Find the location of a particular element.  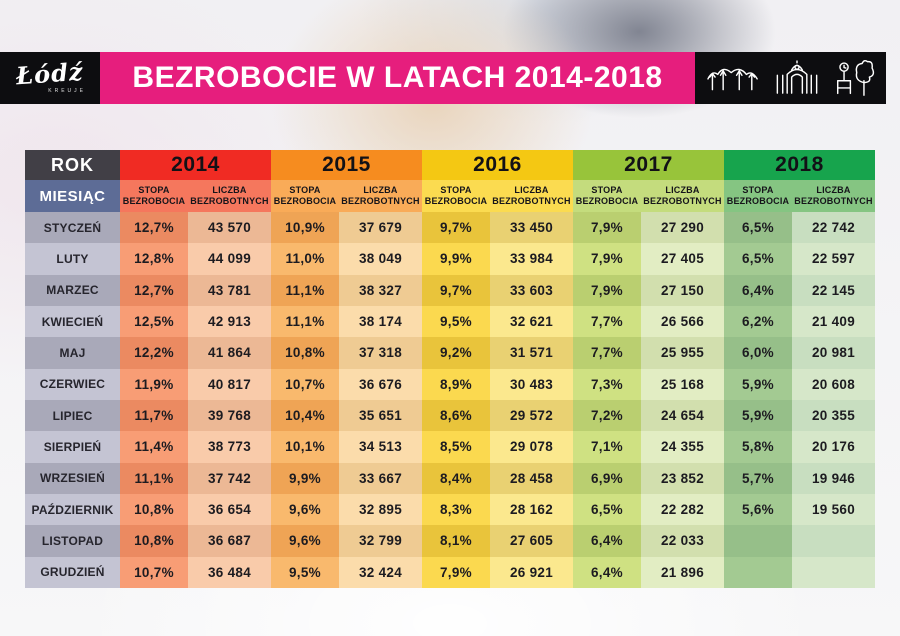

subheader-liczba-2016: LICZBA BEZROBOTNYCH is located at coordinates (531, 196).